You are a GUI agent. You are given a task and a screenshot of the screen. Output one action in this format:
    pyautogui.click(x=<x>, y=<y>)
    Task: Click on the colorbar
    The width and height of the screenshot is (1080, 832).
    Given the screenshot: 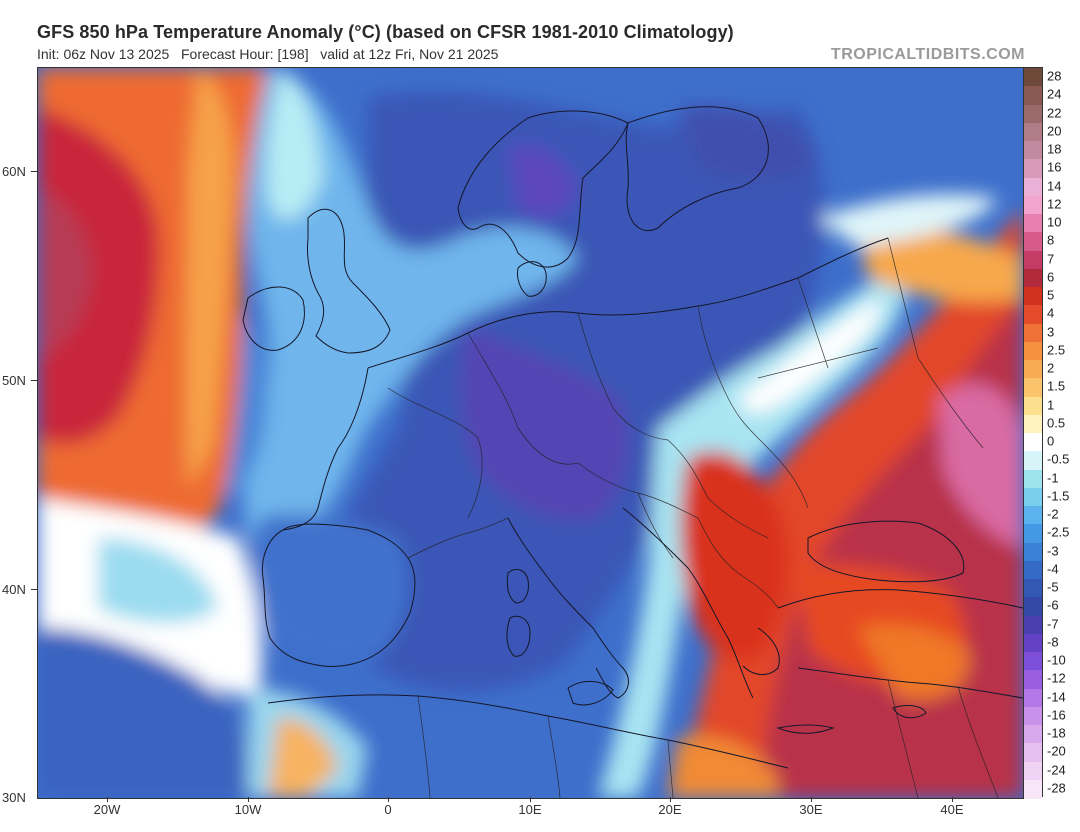 What is the action you would take?
    pyautogui.click(x=1033, y=433)
    